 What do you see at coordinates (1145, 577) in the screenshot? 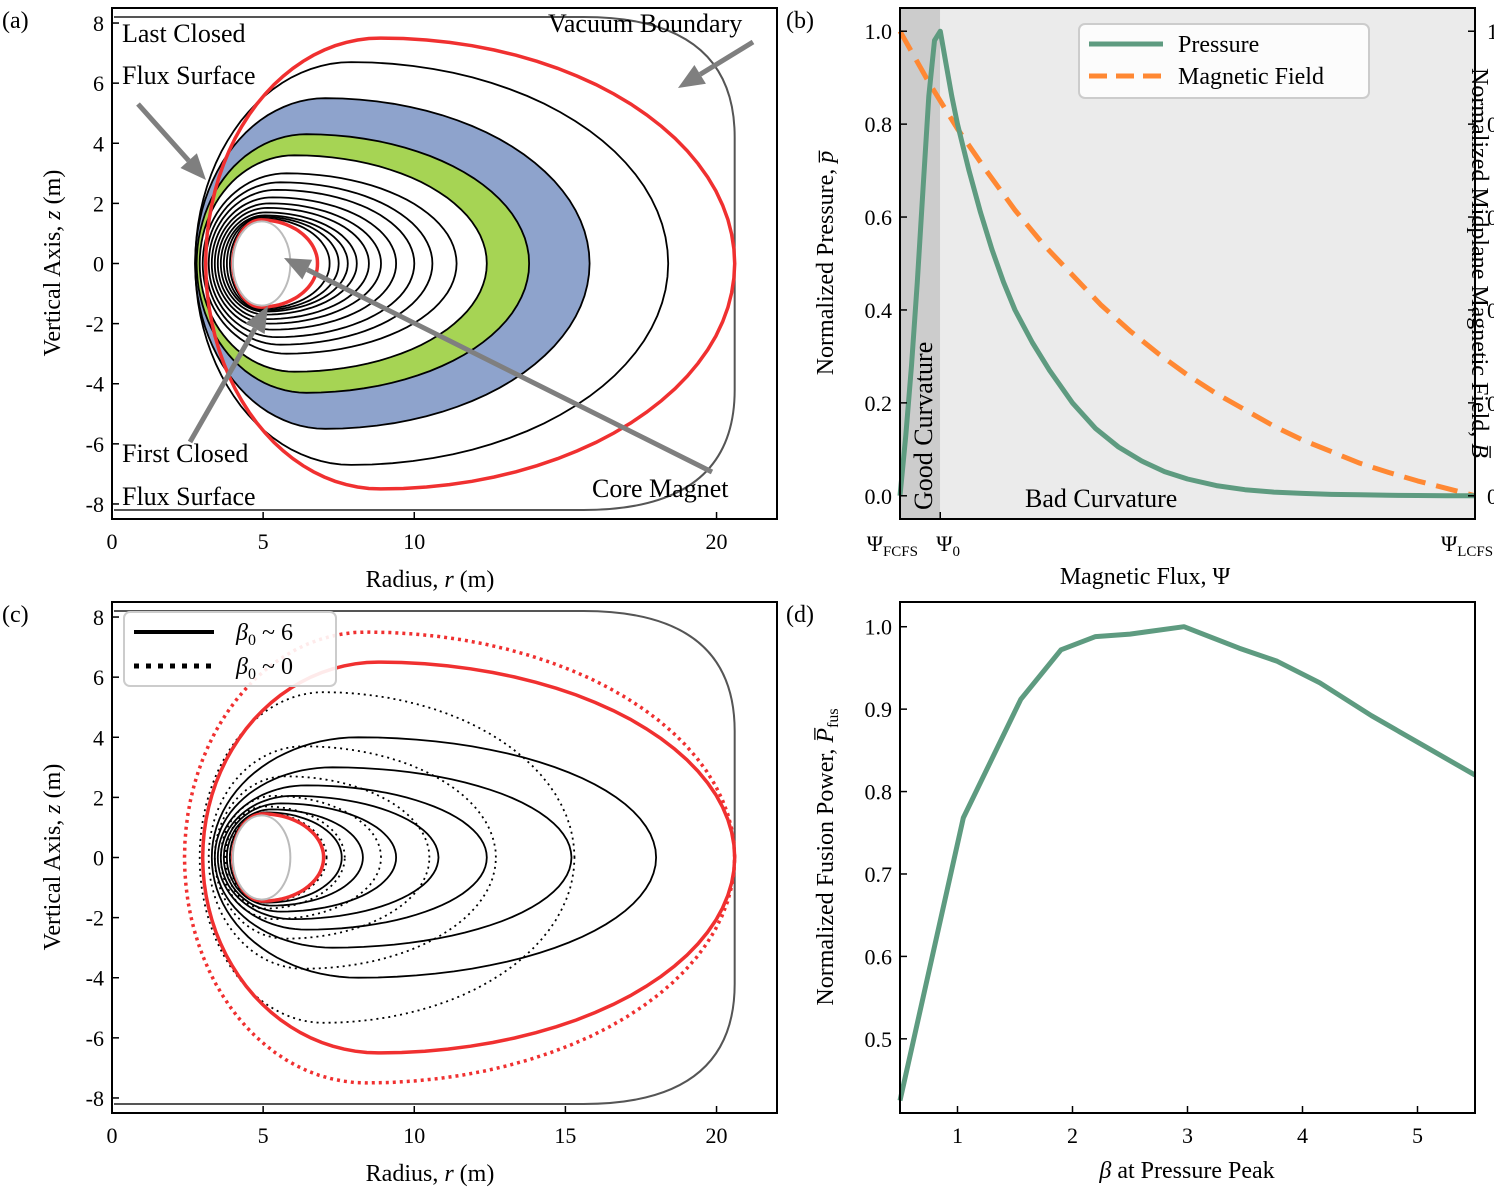
I see `b-xlabel: Magnetic Flux, Ψ` at bounding box center [1145, 577].